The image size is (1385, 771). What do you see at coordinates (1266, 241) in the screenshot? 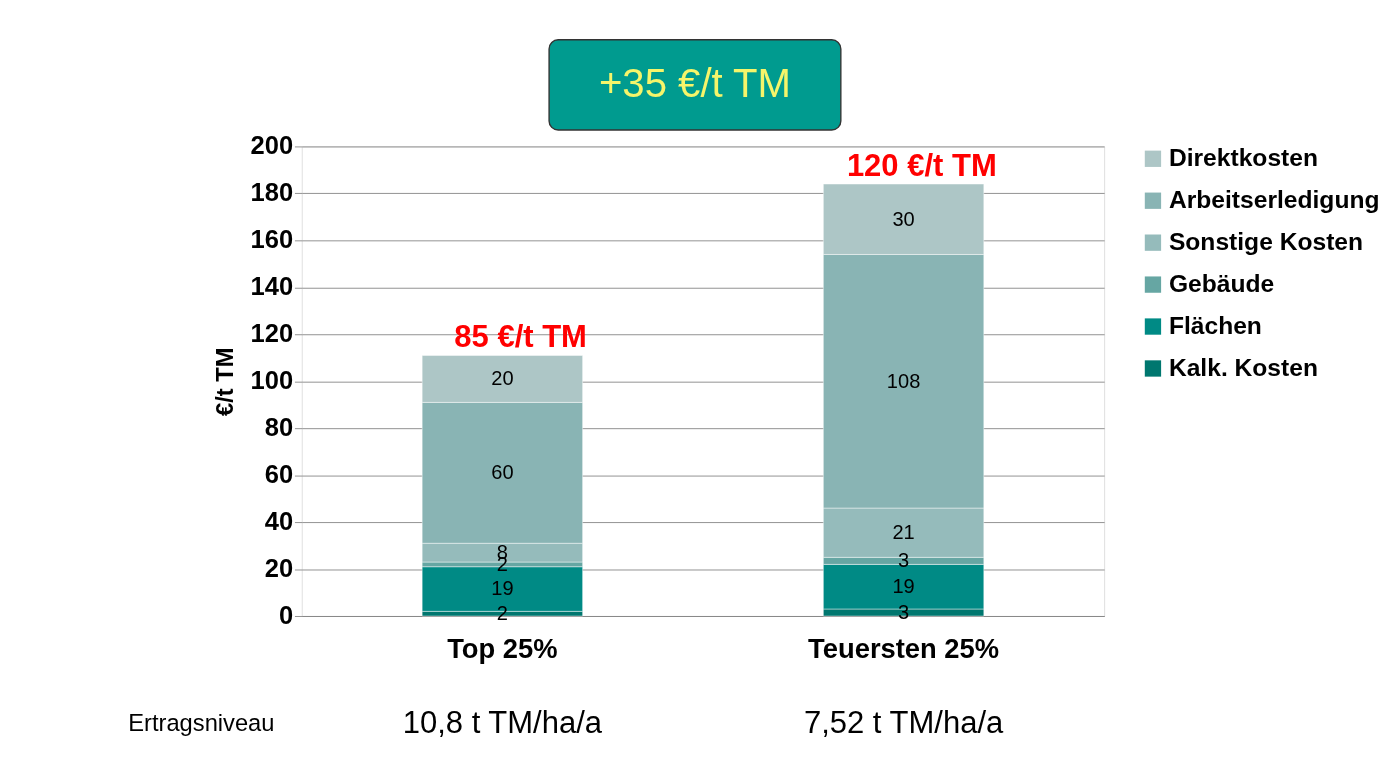
I see `legend-label: Sonstige Kosten` at bounding box center [1266, 241].